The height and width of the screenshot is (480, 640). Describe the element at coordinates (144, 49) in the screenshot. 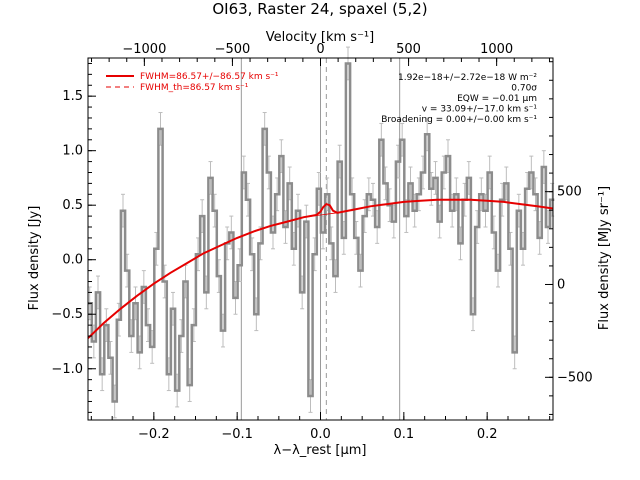

I see `velocity-tick-label: −1000` at that location.